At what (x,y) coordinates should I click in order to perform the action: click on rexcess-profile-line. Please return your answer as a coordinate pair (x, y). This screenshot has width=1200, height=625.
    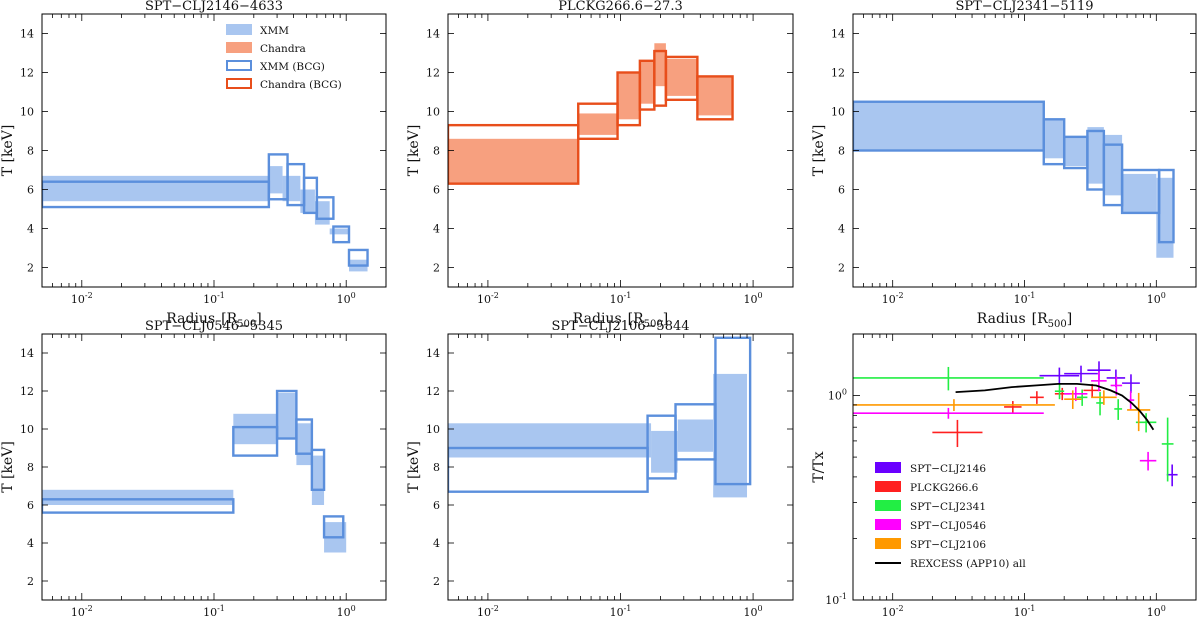
    Looking at the image, I should click on (1055, 406).